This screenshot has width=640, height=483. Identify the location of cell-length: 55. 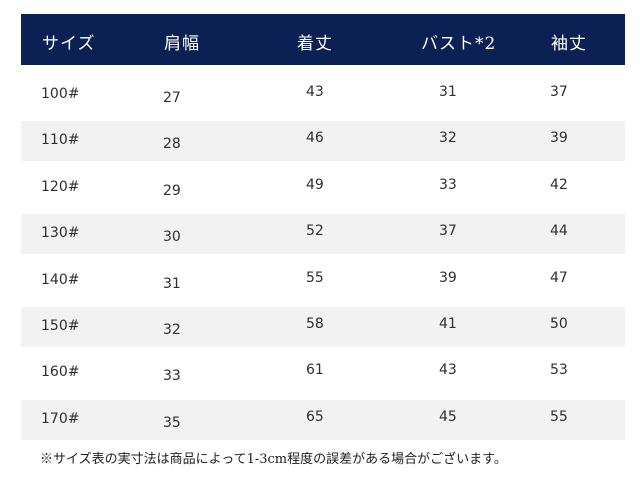
(315, 278).